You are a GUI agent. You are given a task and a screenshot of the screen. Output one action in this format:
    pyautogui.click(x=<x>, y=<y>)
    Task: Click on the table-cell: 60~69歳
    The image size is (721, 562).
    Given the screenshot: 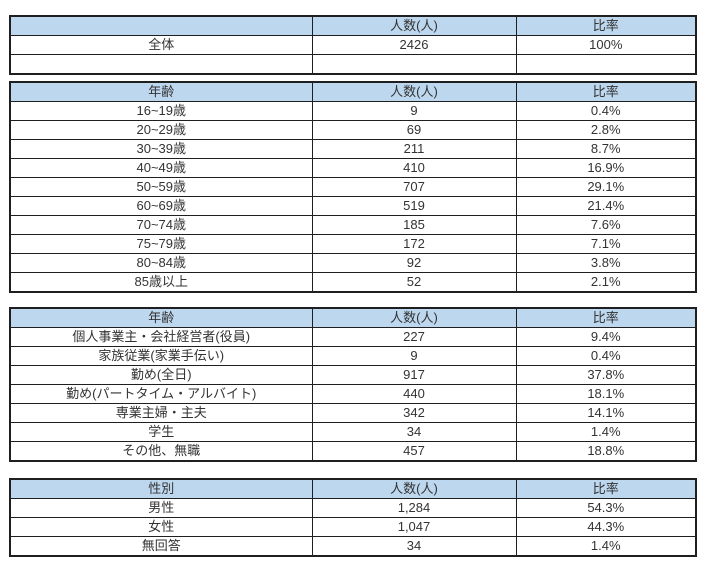 What is the action you would take?
    pyautogui.click(x=161, y=206)
    